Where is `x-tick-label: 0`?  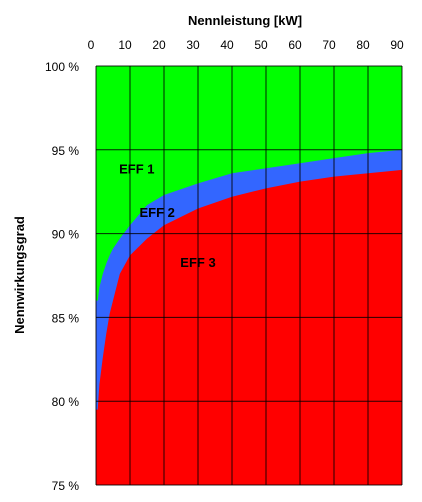 x-tick-label: 0 is located at coordinates (91, 45).